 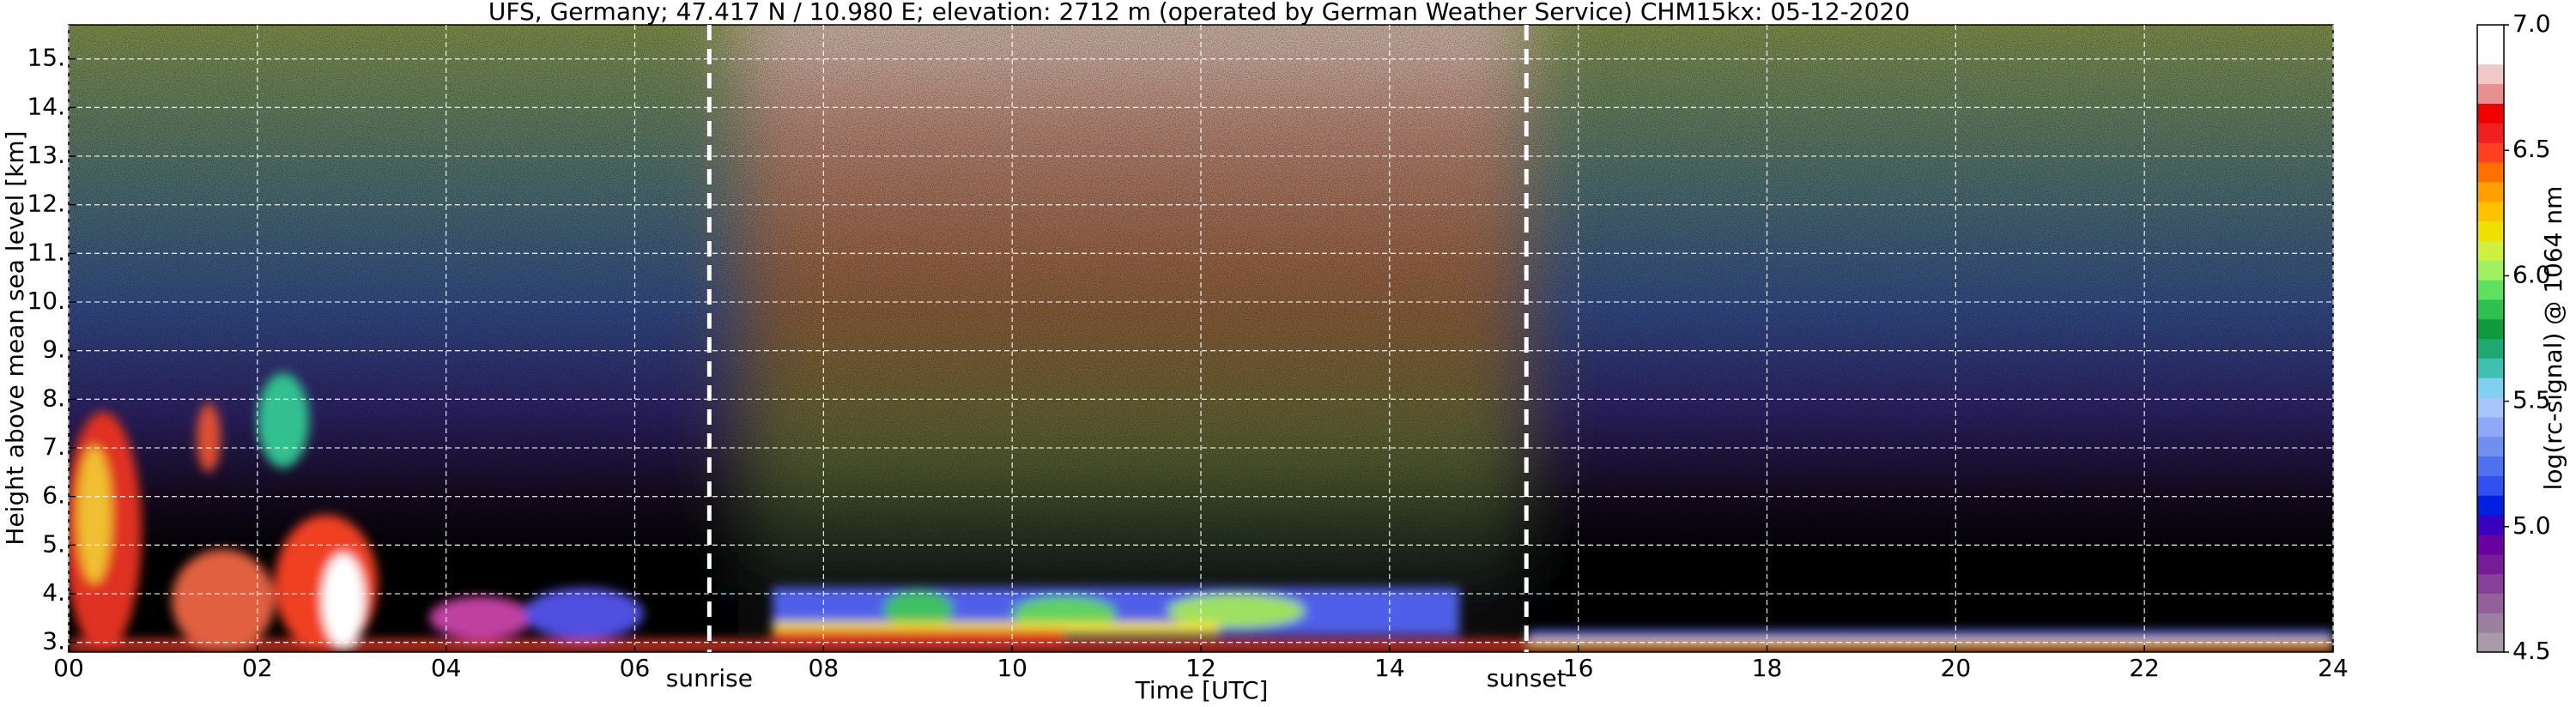 What do you see at coordinates (824, 668) in the screenshot?
I see `x-tick-label: 08` at bounding box center [824, 668].